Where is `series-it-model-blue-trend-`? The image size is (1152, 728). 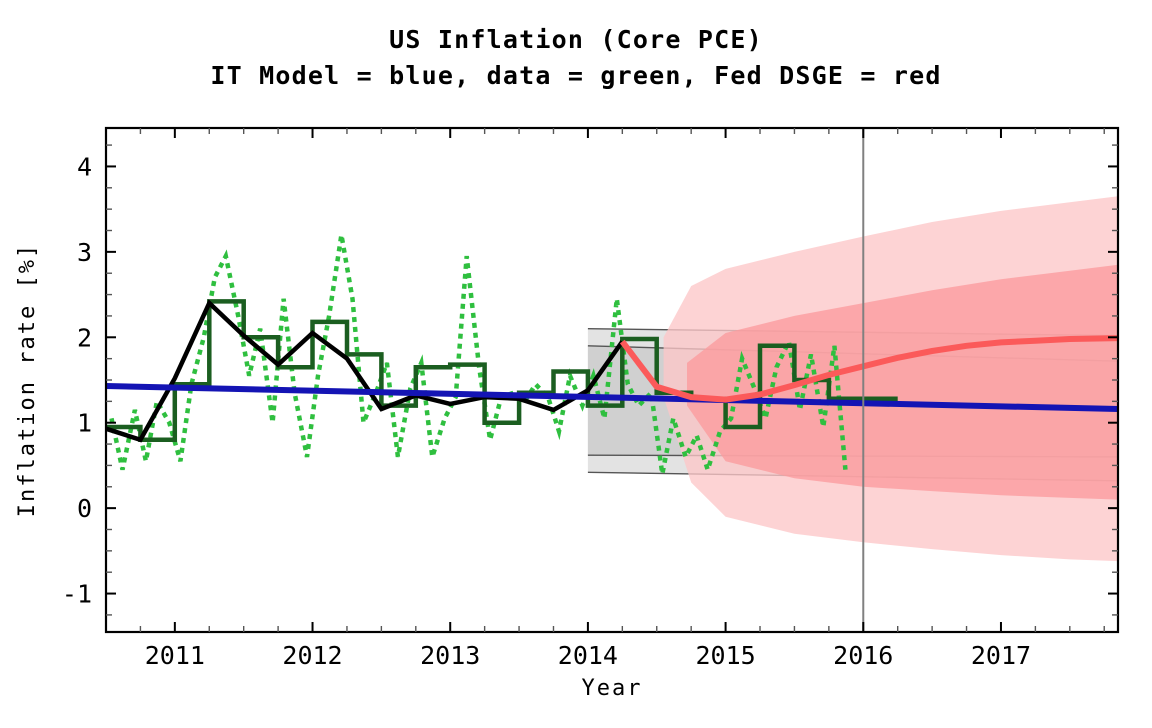
series-it-model-blue-trend- is located at coordinates (612, 397).